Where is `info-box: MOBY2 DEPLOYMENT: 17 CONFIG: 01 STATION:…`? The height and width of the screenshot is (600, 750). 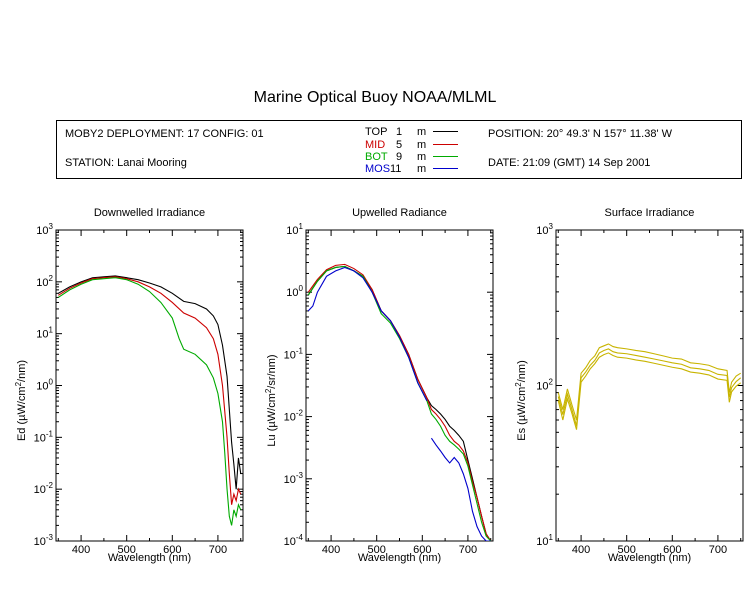 info-box: MOBY2 DEPLOYMENT: 17 CONFIG: 01 STATION:… is located at coordinates (399, 149).